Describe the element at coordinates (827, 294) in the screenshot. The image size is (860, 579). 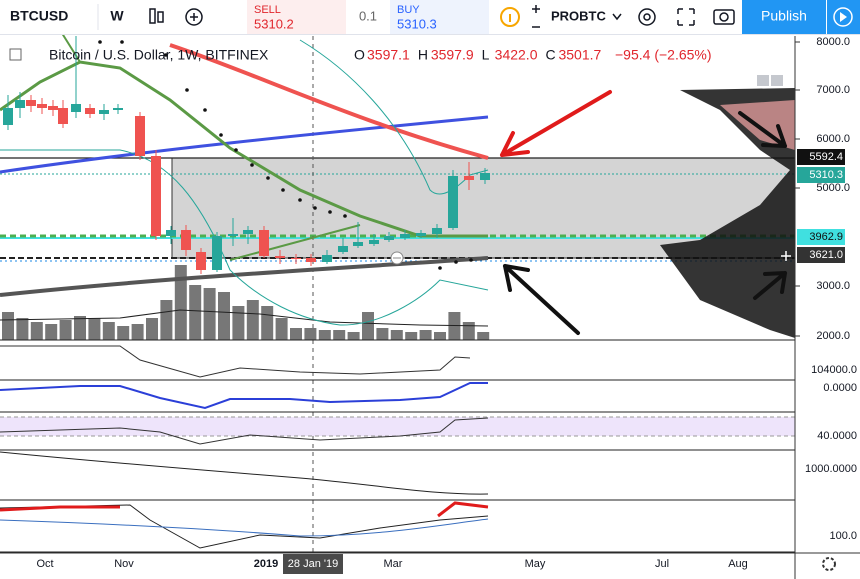
I see `price-axis` at that location.